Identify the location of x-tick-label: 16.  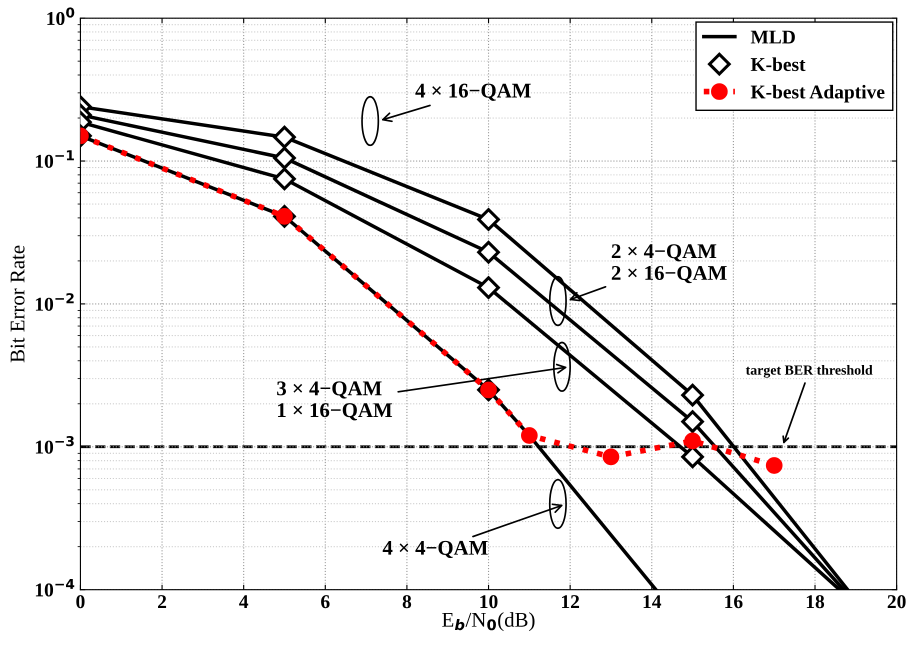
(734, 601).